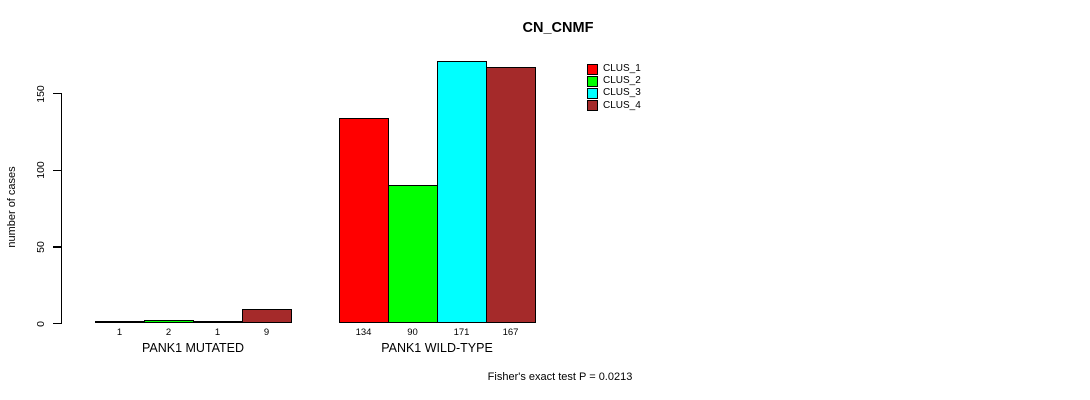  What do you see at coordinates (41, 246) in the screenshot?
I see `y-axis-tick-label: 50` at bounding box center [41, 246].